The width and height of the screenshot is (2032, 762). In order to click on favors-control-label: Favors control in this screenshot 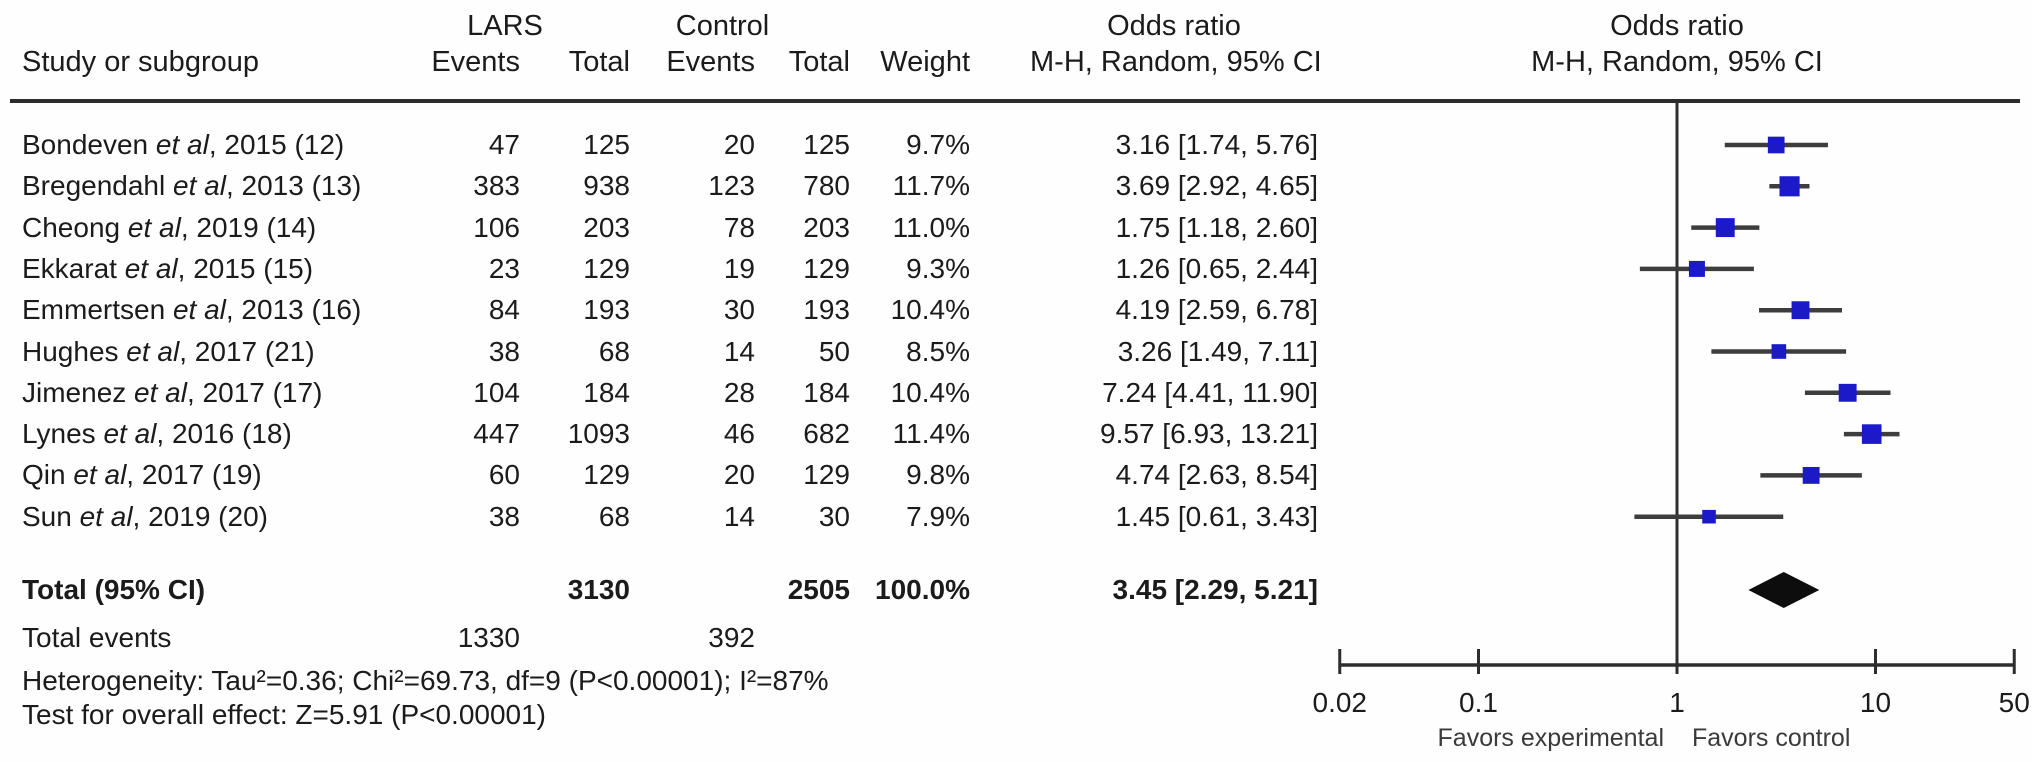, I will do `click(1771, 738)`.